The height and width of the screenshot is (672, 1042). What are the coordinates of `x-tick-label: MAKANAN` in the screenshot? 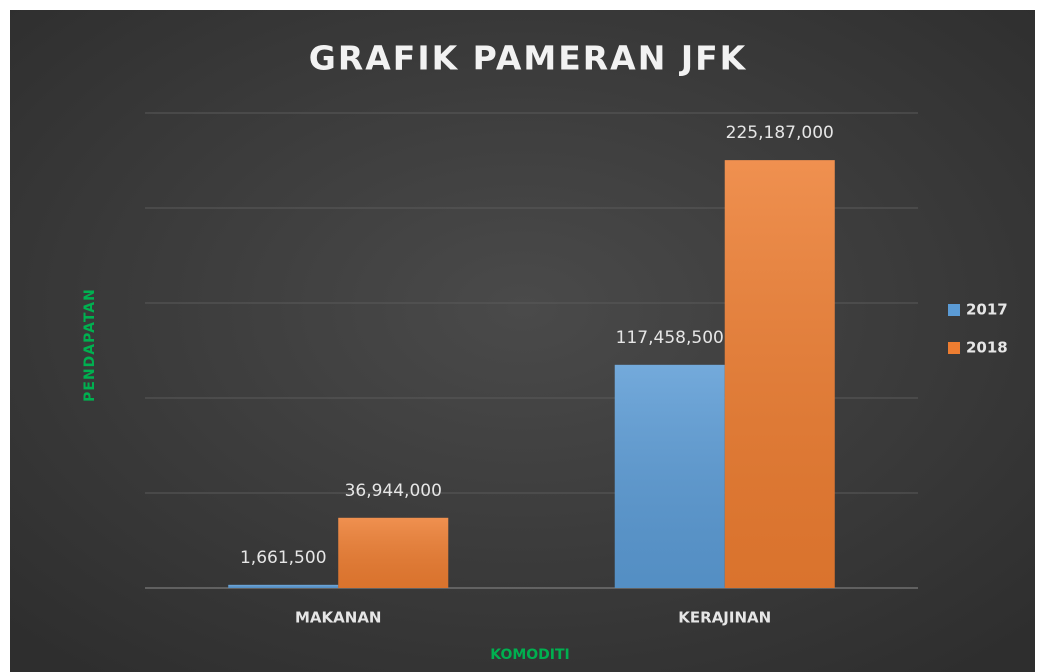 It's located at (338, 618).